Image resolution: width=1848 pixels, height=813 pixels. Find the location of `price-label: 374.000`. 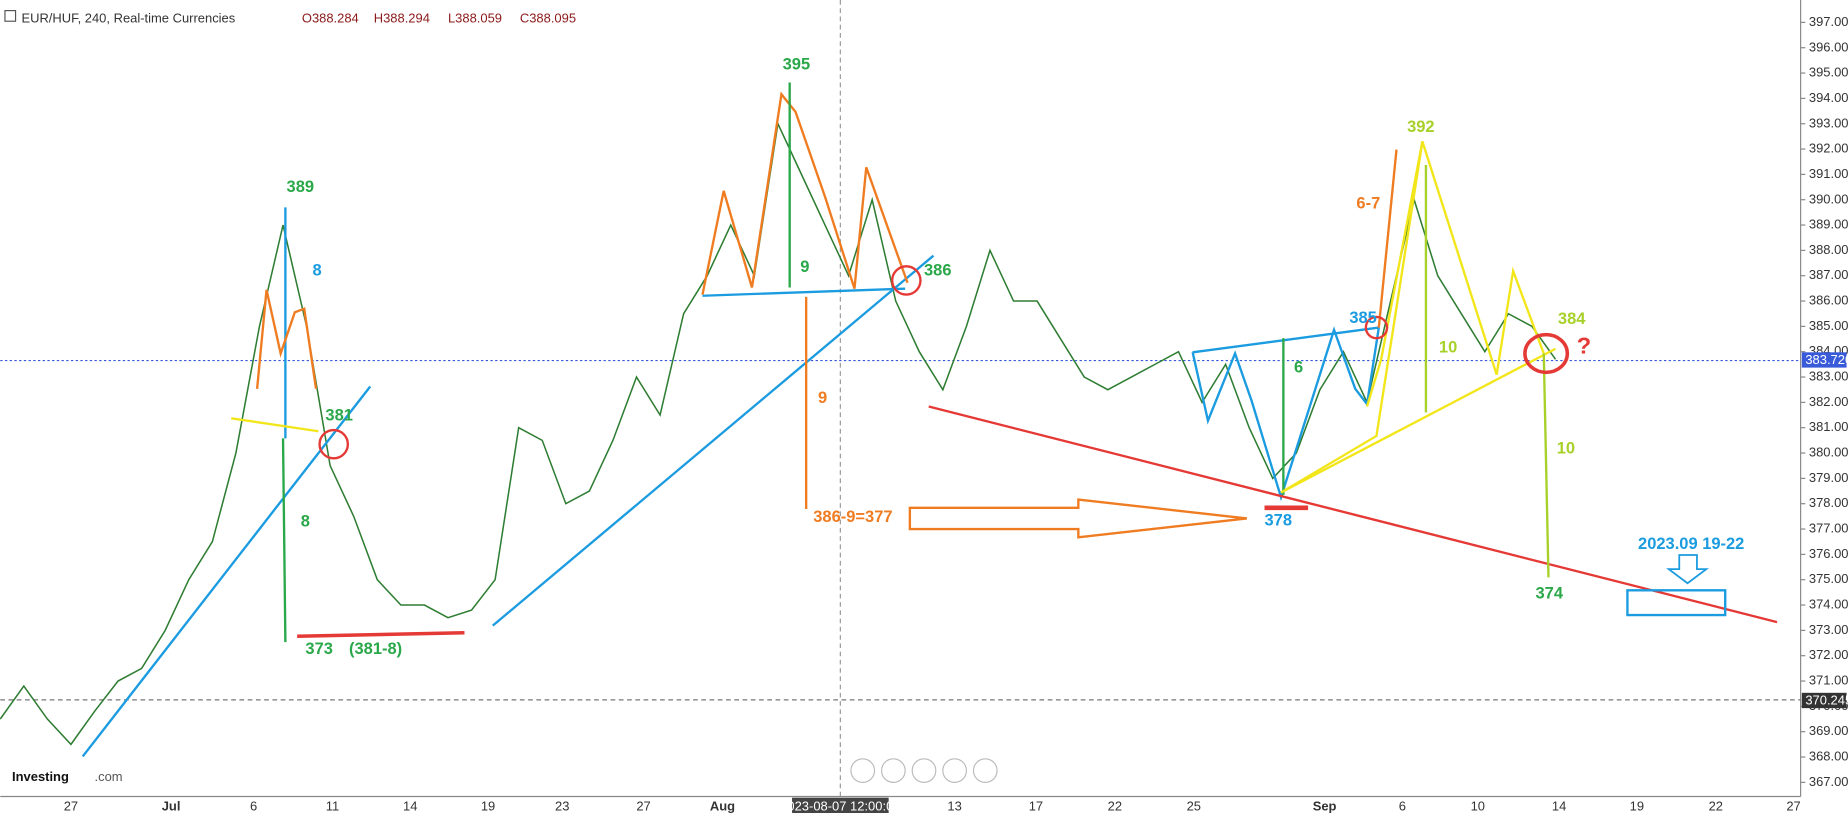

price-label: 374.000 is located at coordinates (1828, 604).